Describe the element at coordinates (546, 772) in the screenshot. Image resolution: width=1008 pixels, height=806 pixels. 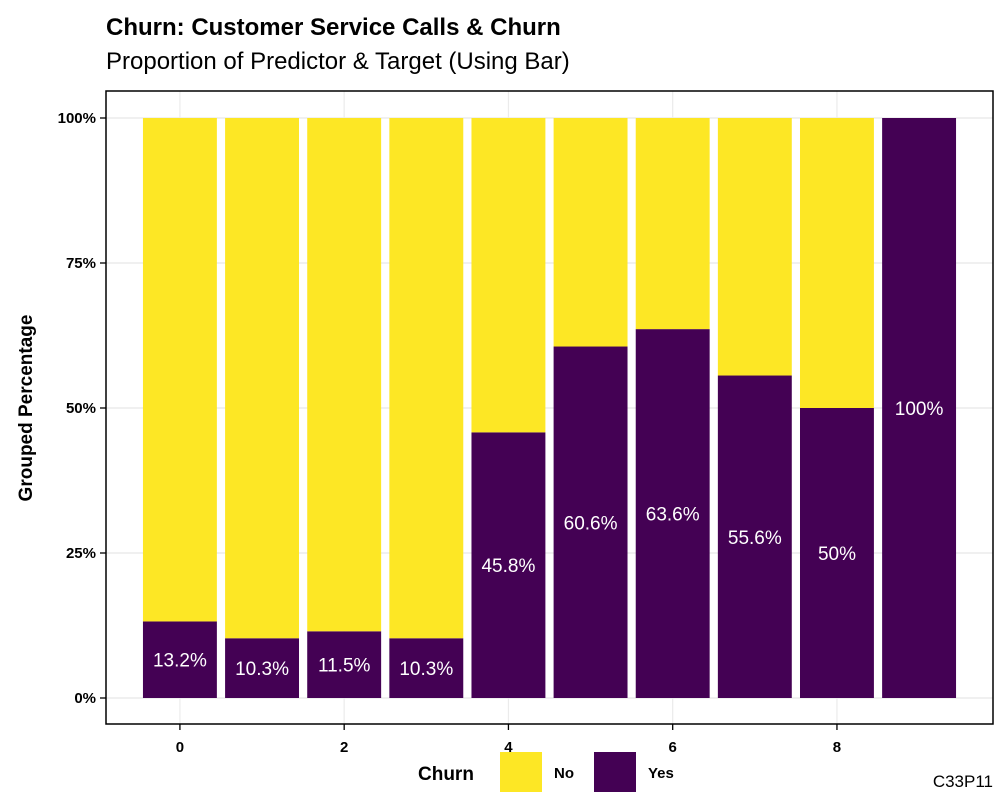
I see `legend: Churn No Yes` at that location.